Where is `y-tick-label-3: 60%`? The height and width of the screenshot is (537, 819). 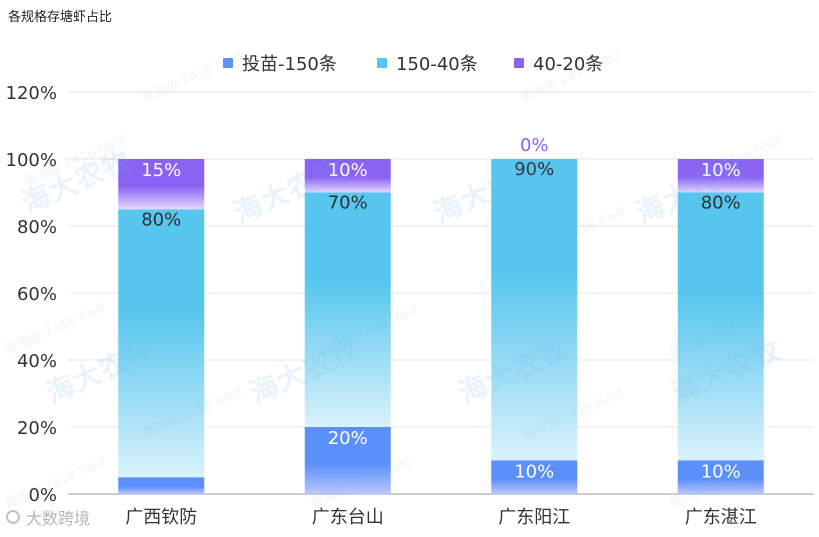 y-tick-label-3: 60% is located at coordinates (37, 294).